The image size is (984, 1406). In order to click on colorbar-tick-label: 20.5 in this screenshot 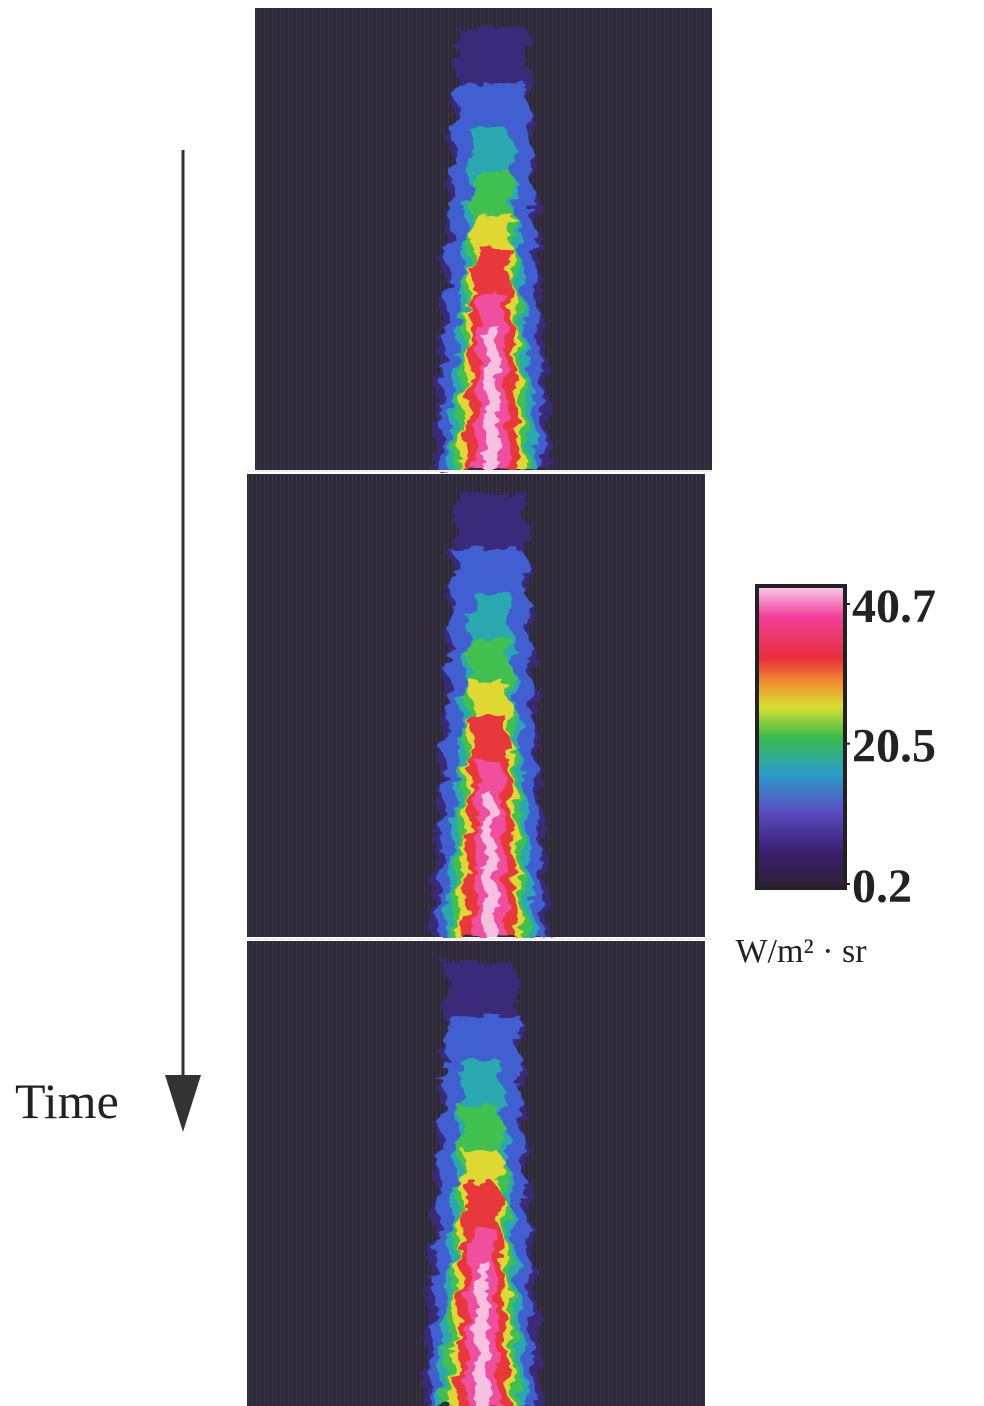, I will do `click(894, 746)`.